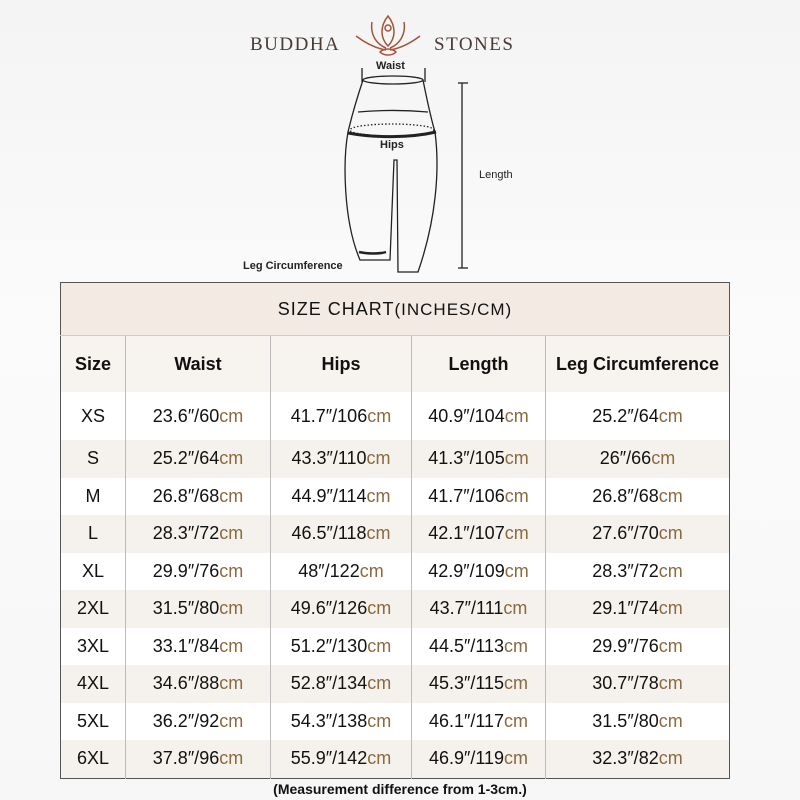  What do you see at coordinates (329, 495) in the screenshot?
I see `cell-value: 44.9″/114` at bounding box center [329, 495].